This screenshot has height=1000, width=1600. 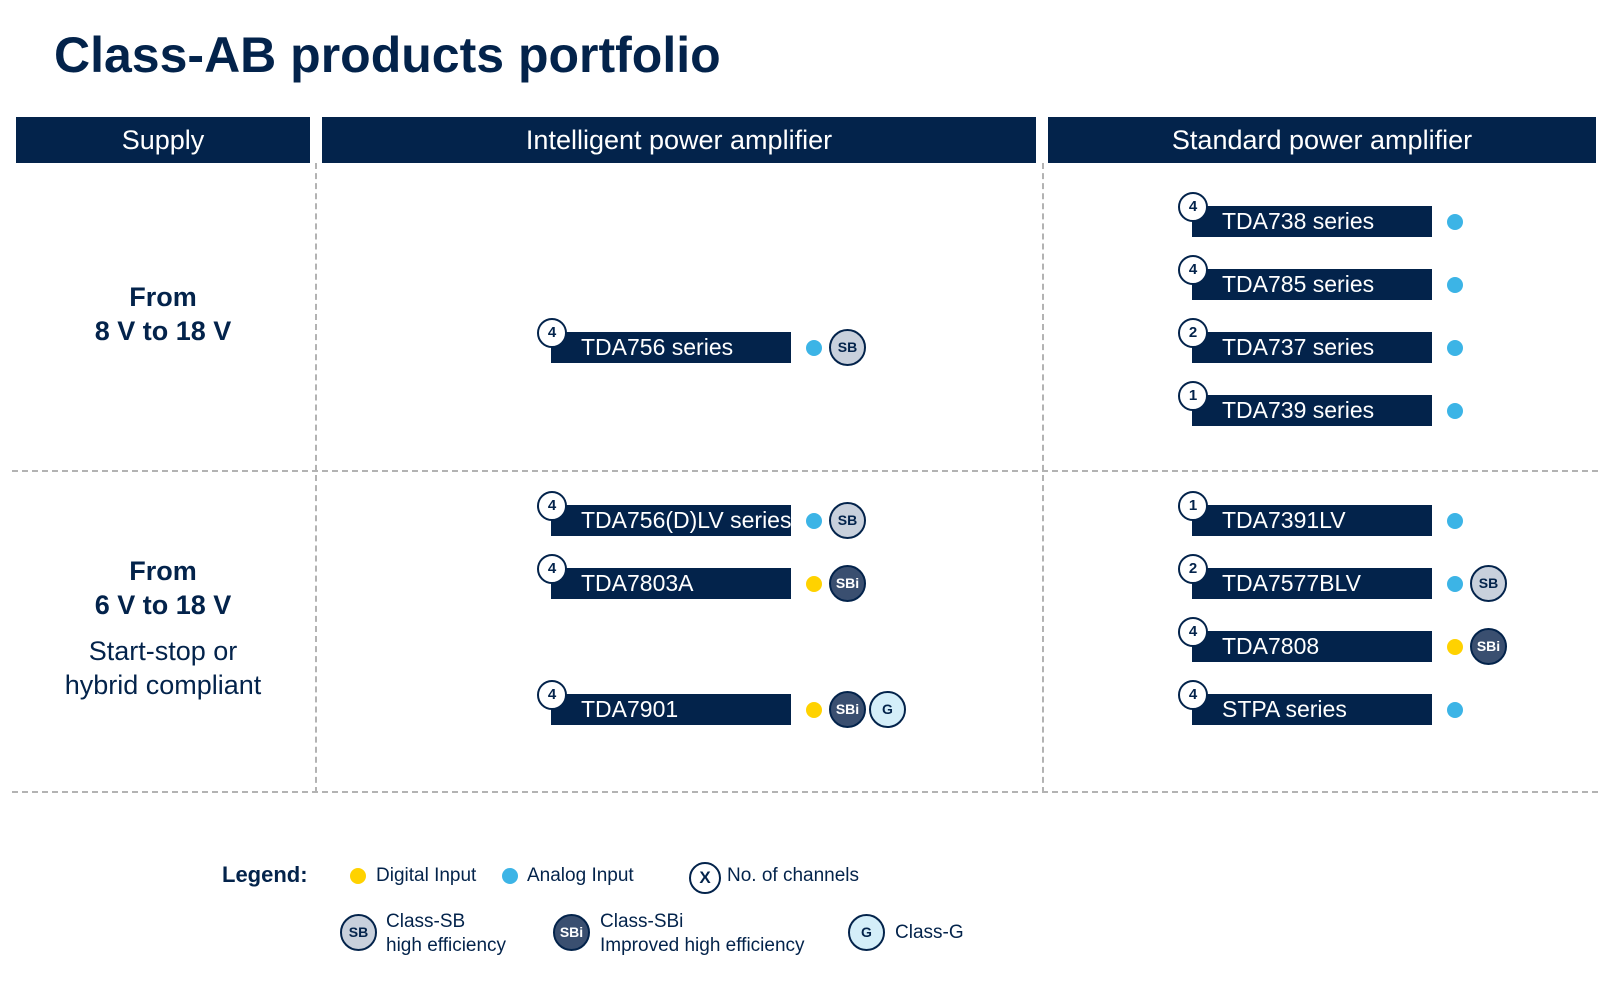 What do you see at coordinates (580, 875) in the screenshot?
I see `legend-analog-input: Analog Input` at bounding box center [580, 875].